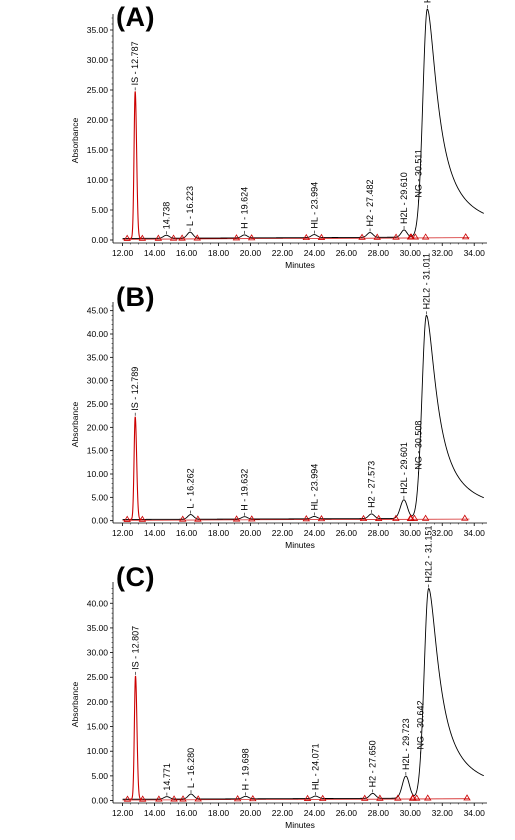 The height and width of the screenshot is (840, 515). I want to click on x-tick-label: 24.00, so click(315, 533).